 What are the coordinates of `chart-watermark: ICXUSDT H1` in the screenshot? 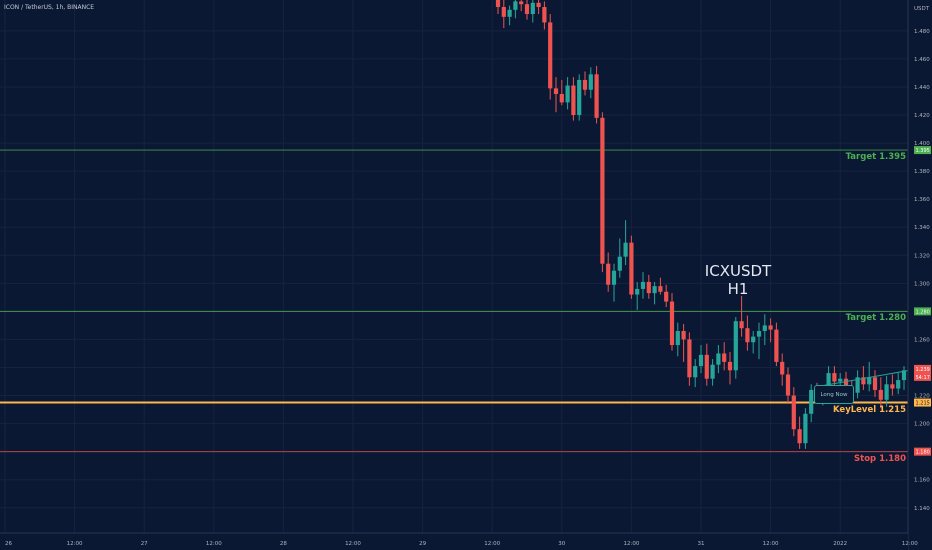 It's located at (738, 280).